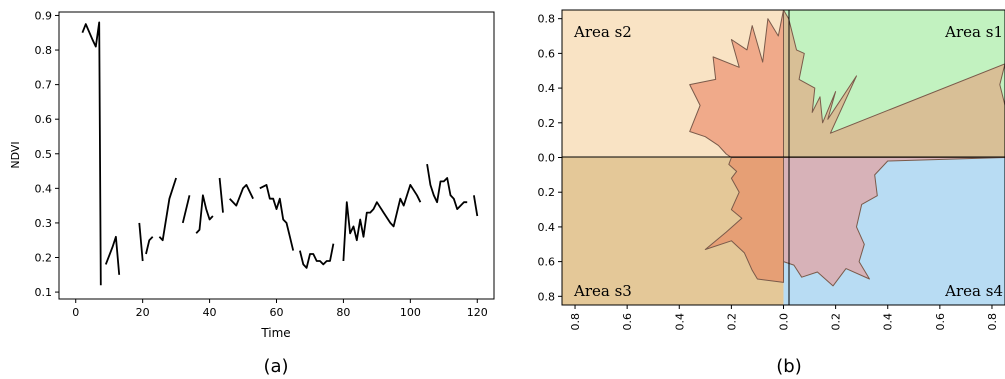  What do you see at coordinates (784, 322) in the screenshot?
I see `panel-b-x-tick-label: 0.0` at bounding box center [784, 322].